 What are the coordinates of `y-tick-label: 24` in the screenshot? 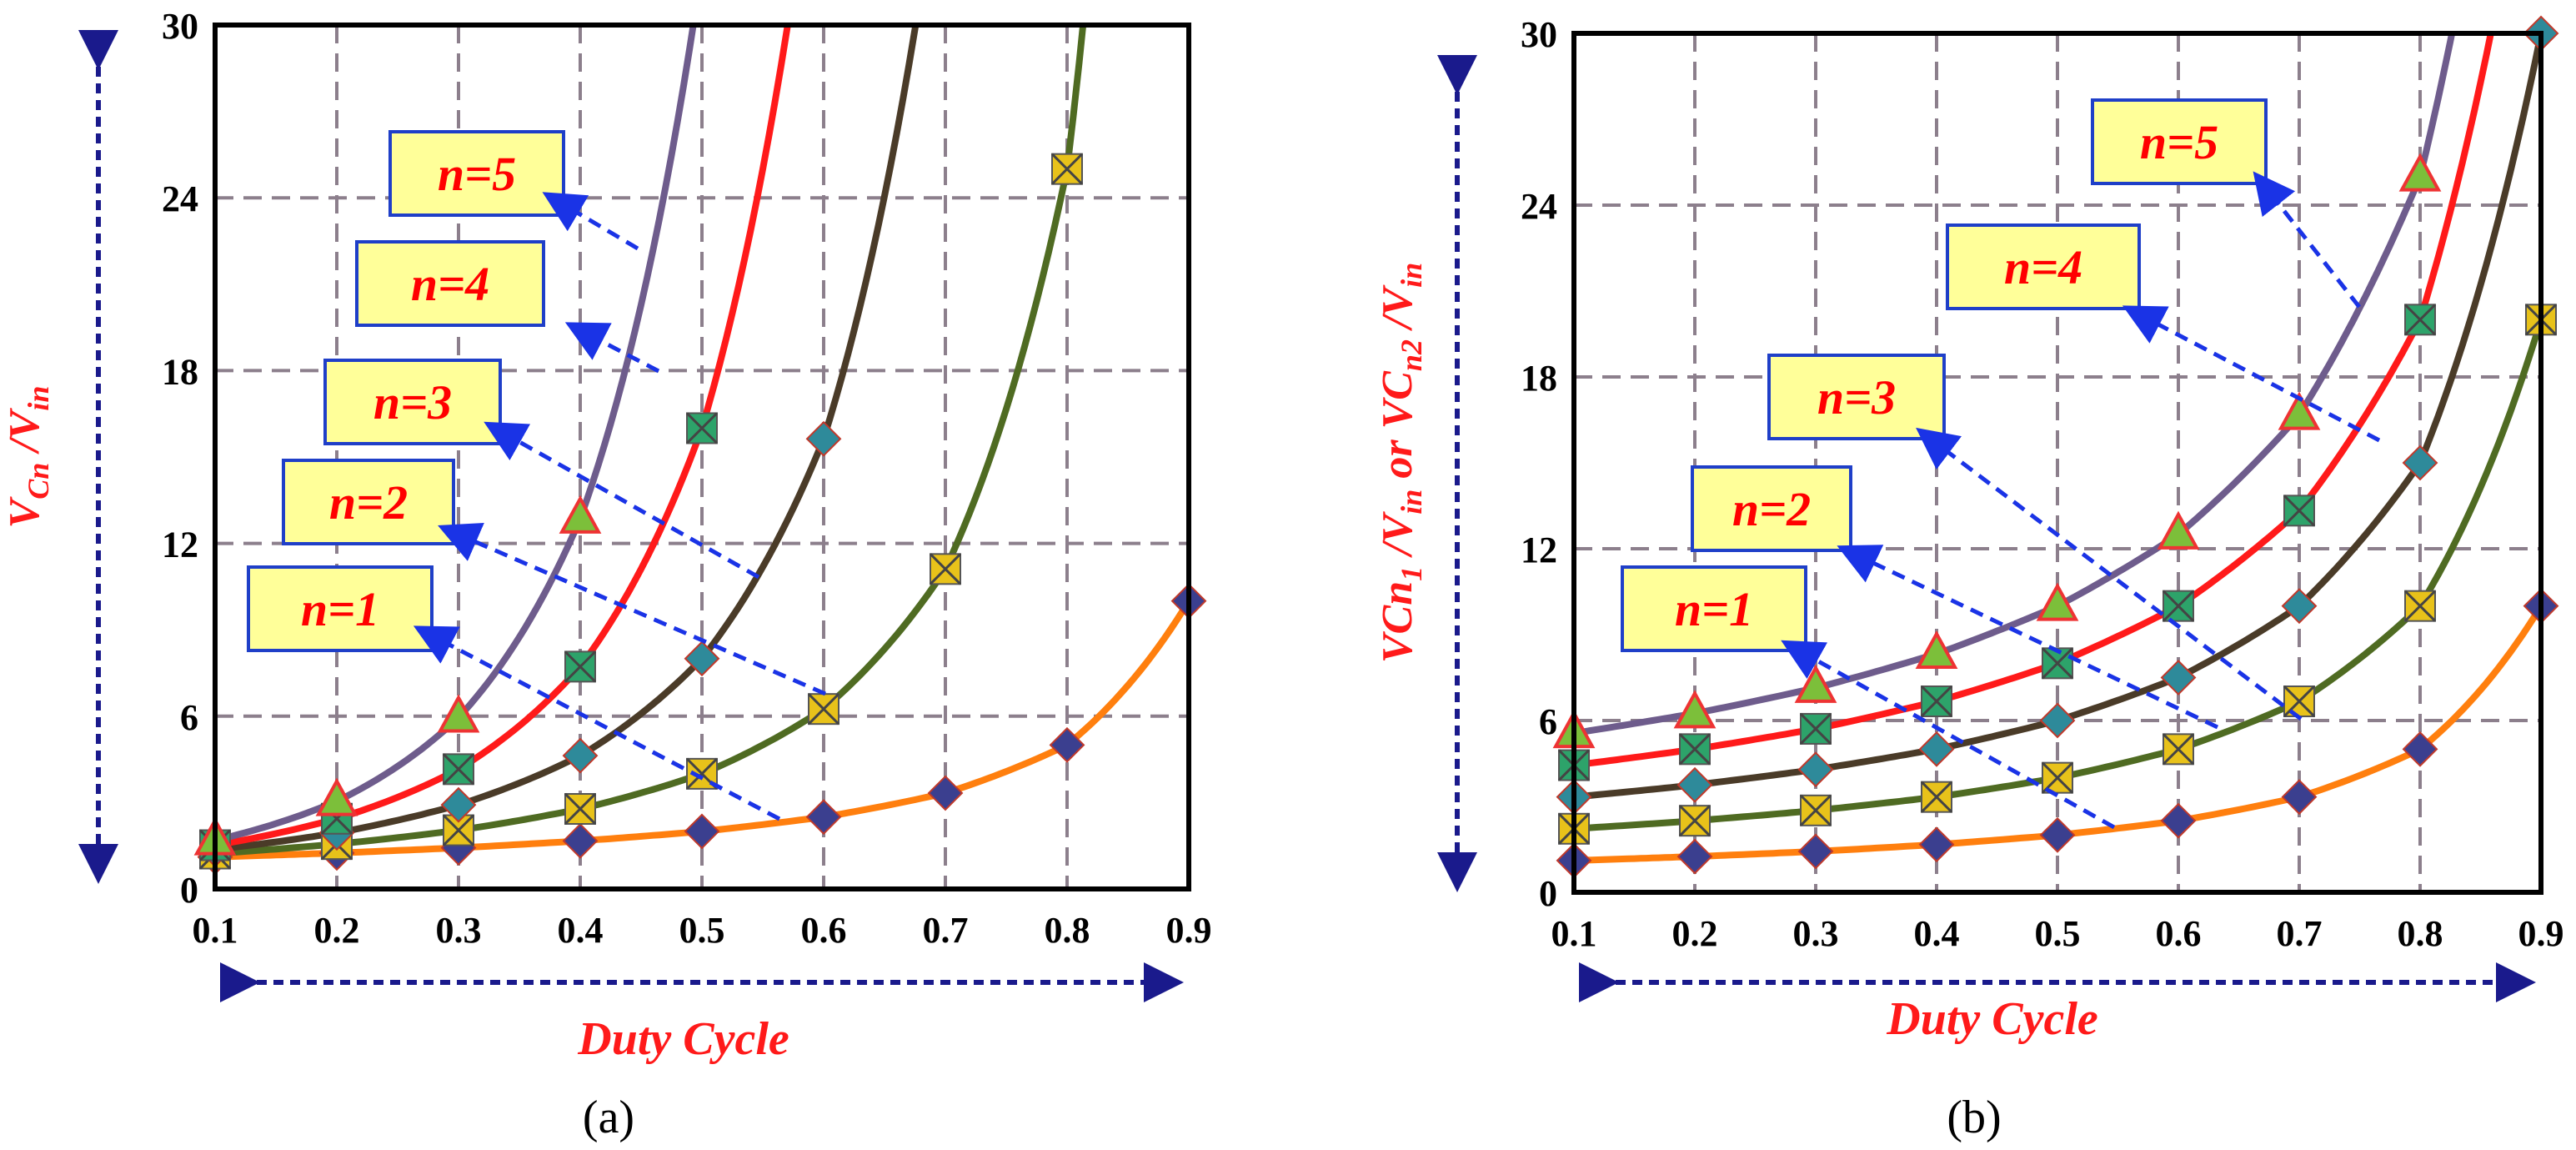 It's located at (180, 198).